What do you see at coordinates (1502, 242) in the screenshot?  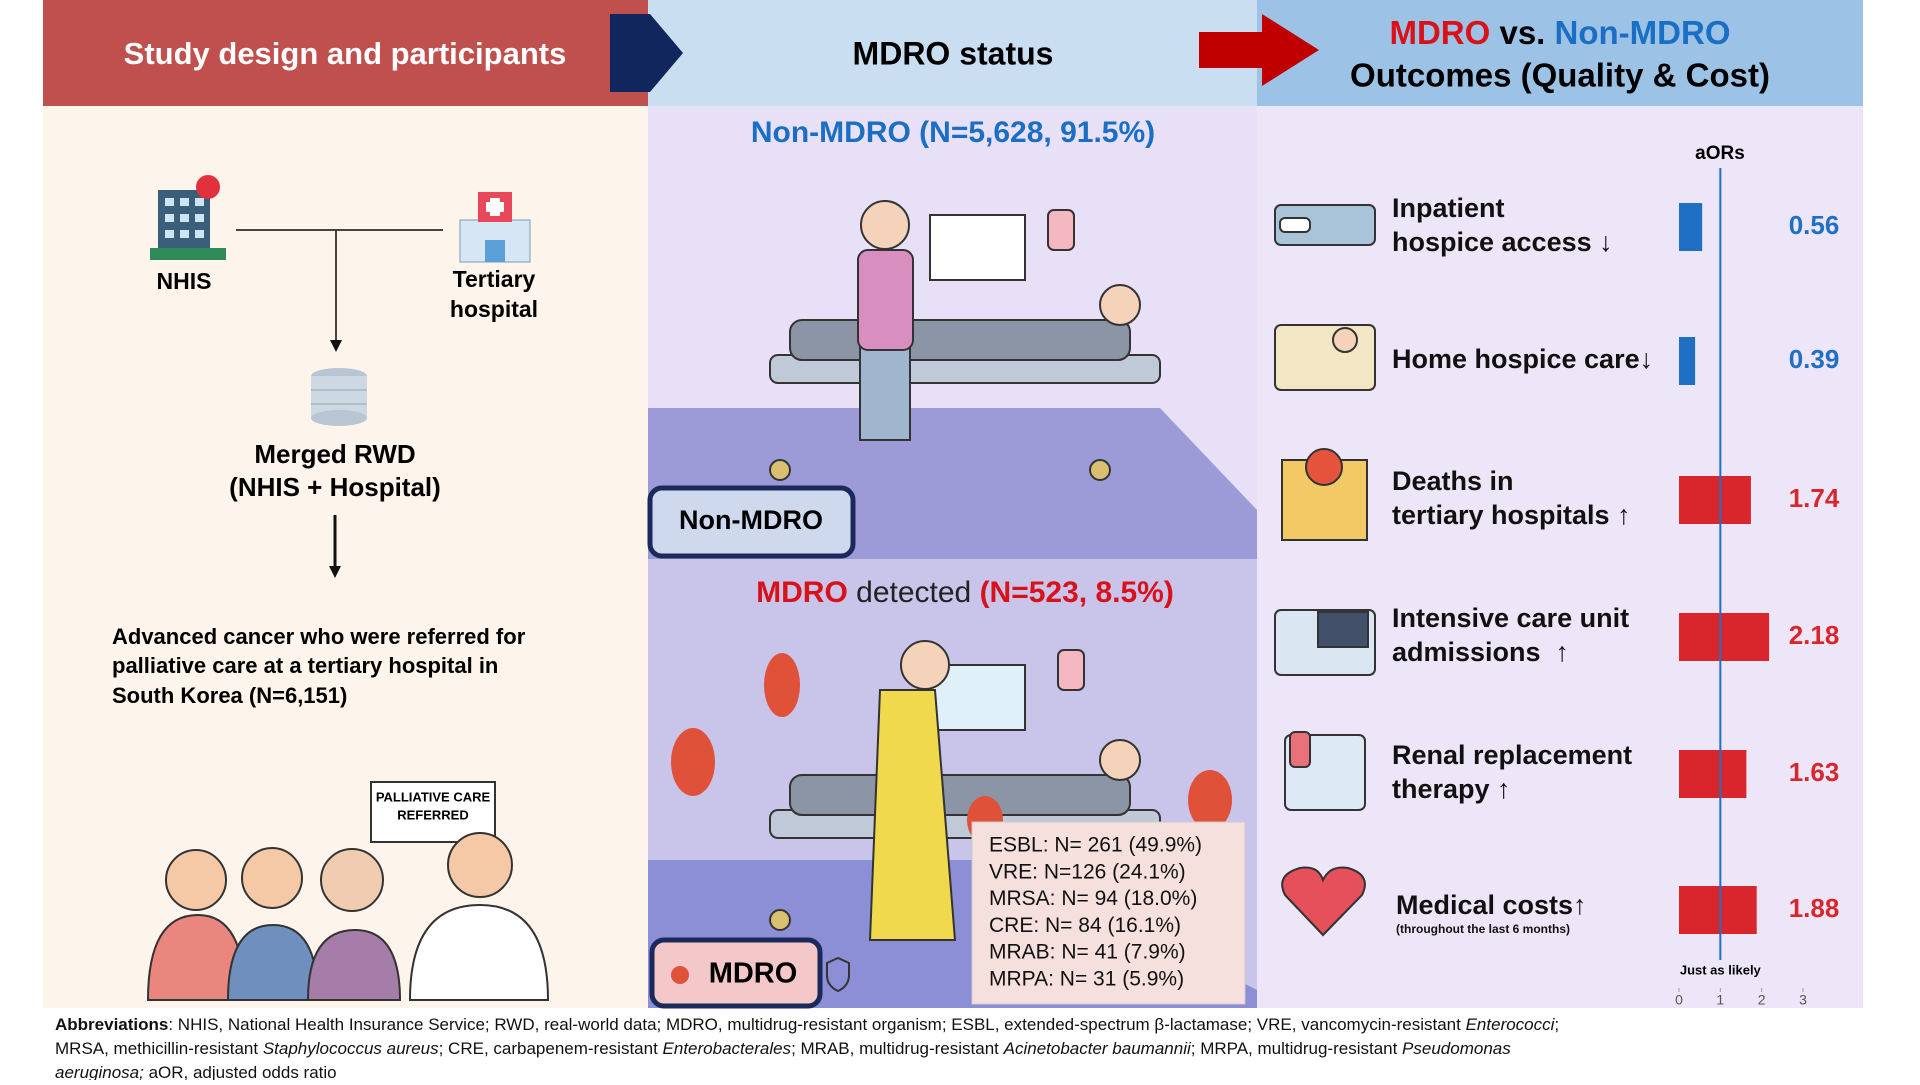 I see `outcome-label: hospice access ↓` at bounding box center [1502, 242].